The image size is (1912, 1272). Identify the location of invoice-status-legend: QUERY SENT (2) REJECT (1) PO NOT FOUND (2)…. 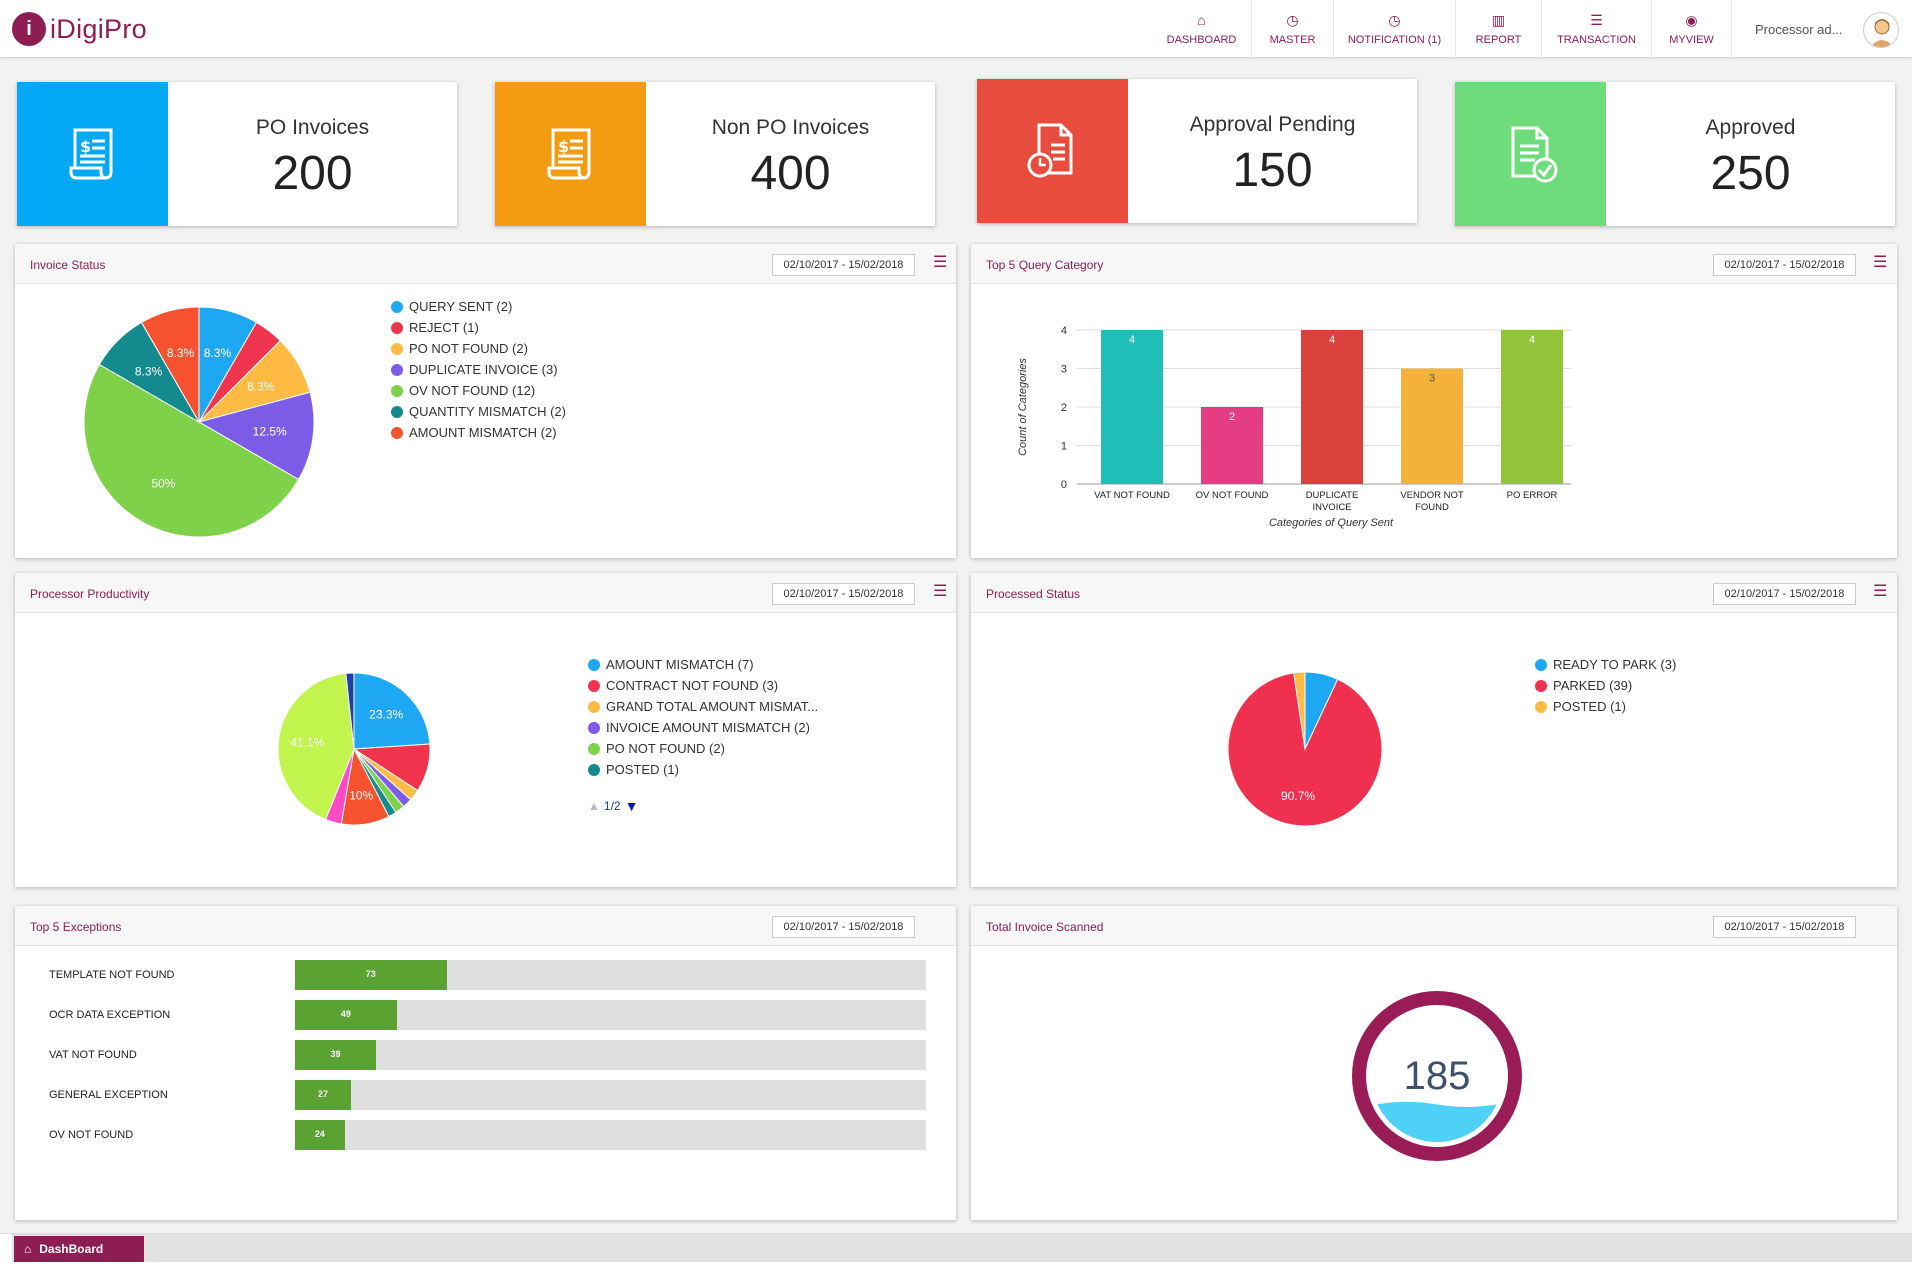
(478, 369).